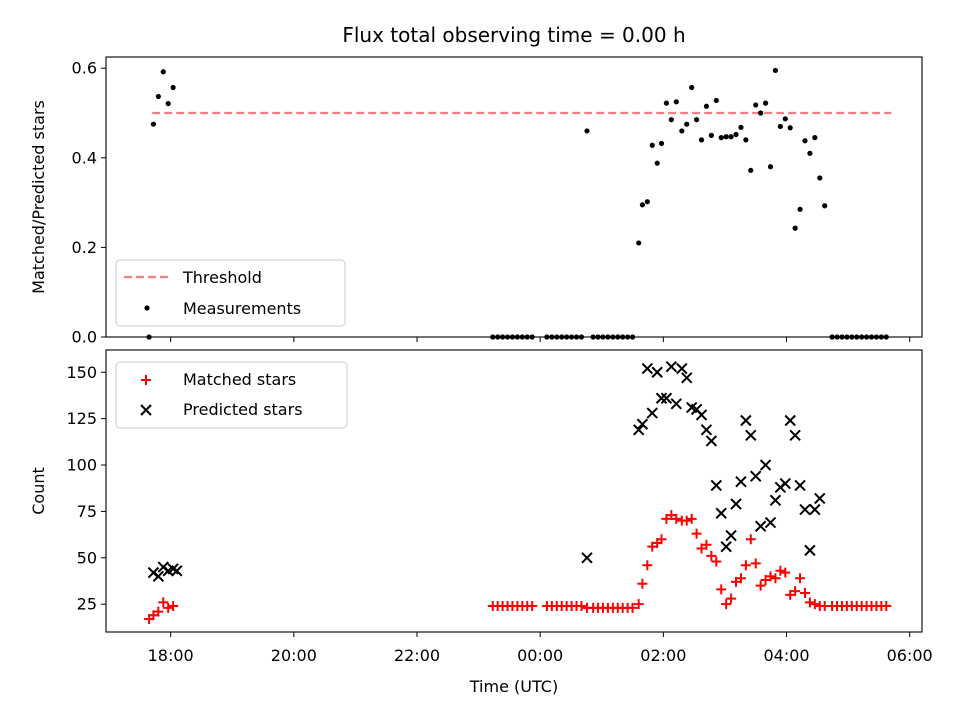  I want to click on y-tick-label: 0.6, so click(84, 68).